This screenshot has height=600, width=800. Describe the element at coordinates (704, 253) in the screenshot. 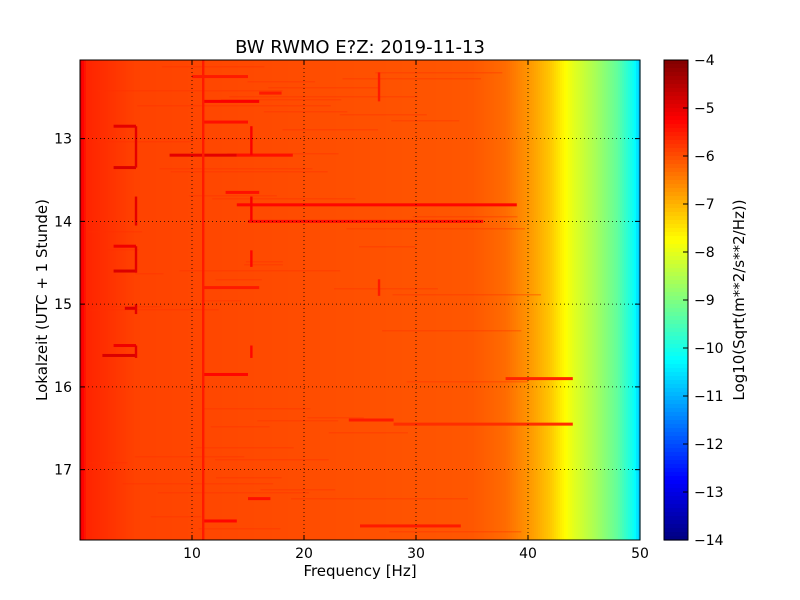

I see `colorbar-tick-label: −8` at that location.